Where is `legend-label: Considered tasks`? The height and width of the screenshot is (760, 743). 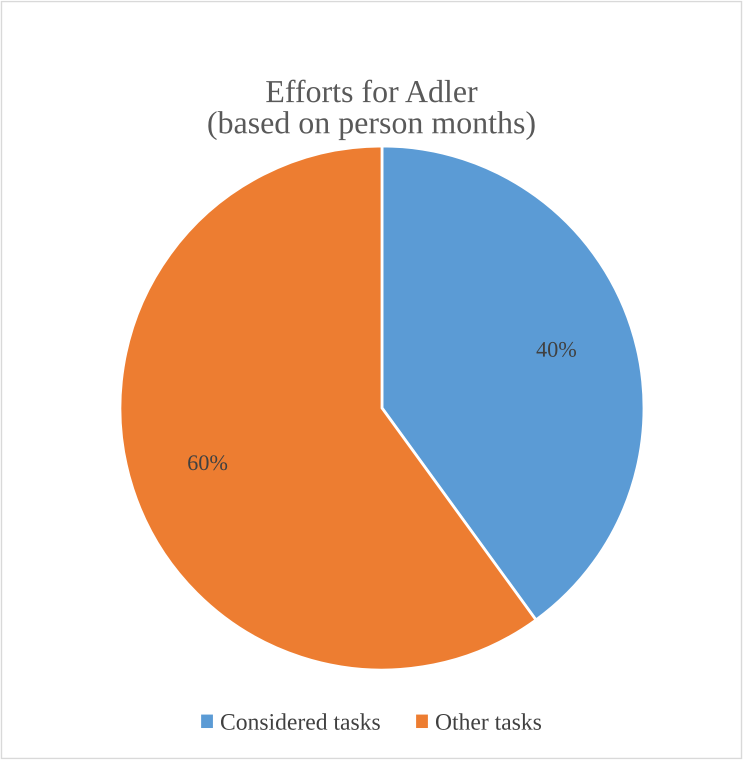 legend-label: Considered tasks is located at coordinates (300, 721).